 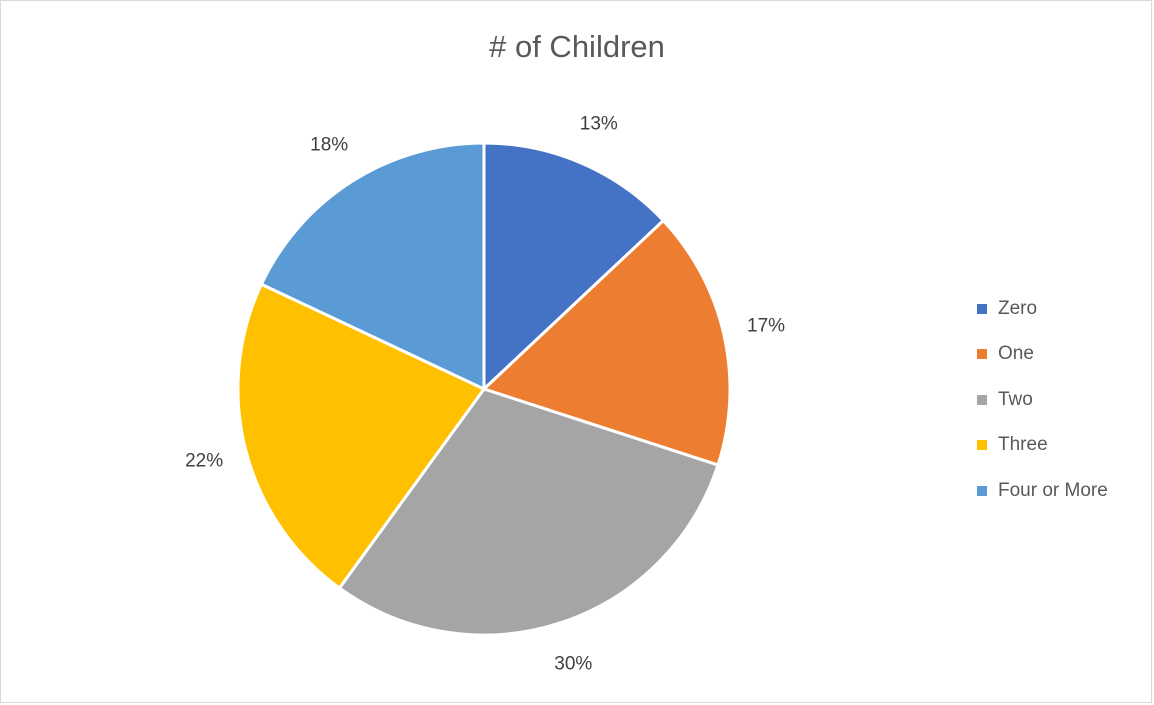 I want to click on legend: Zero One Two Three Four or More, so click(x=1042, y=400).